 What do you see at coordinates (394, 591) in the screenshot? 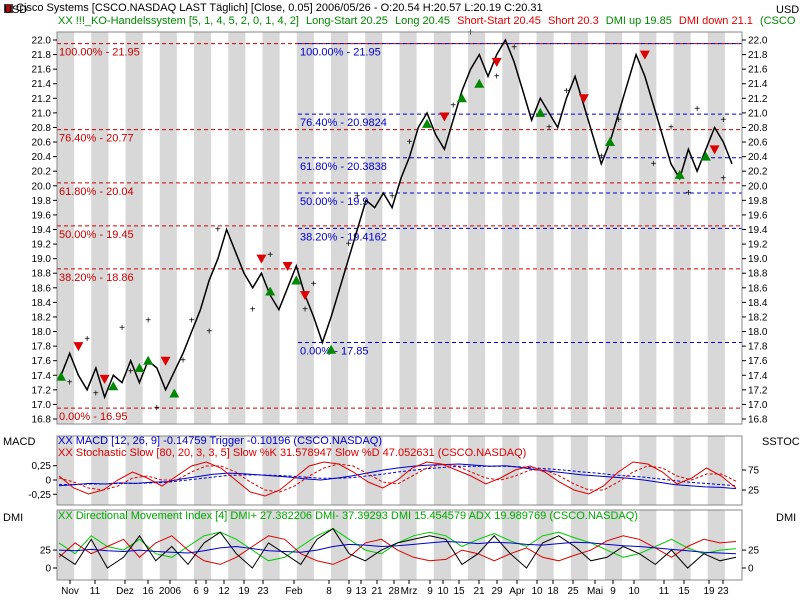
I see `x-tick-label: 28` at bounding box center [394, 591].